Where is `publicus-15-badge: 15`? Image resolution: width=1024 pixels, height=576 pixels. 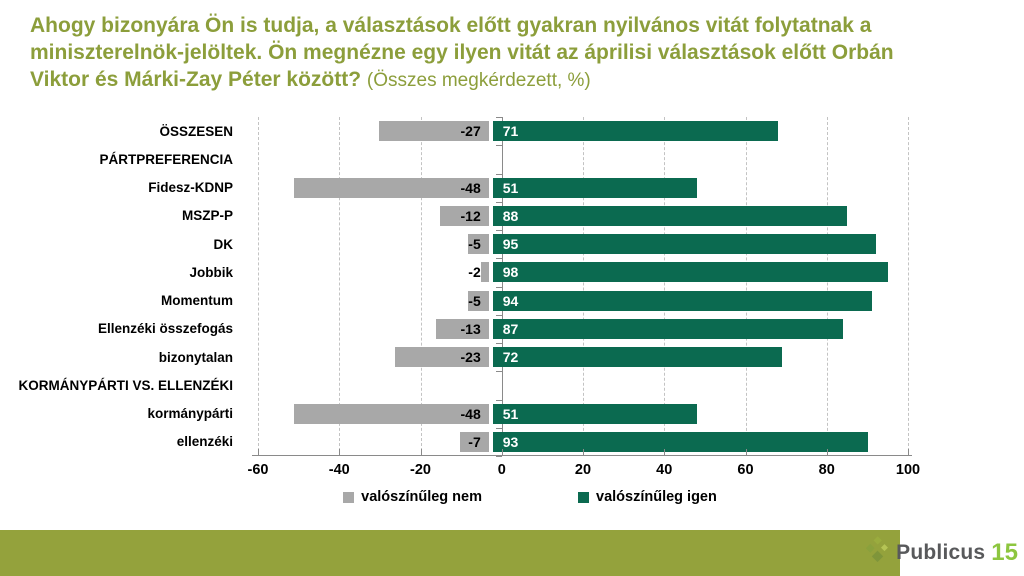
publicus-15-badge: 15 is located at coordinates (1004, 552).